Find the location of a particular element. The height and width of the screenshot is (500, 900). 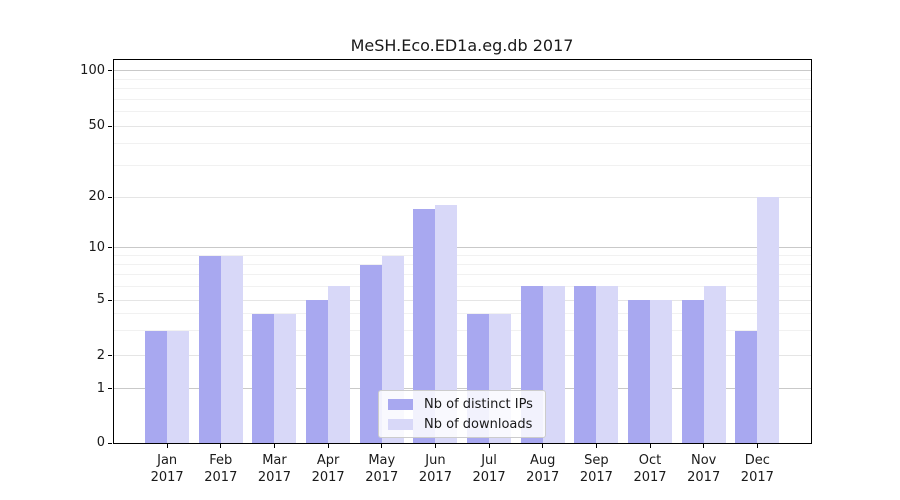

x-axis-tick-label: Oct 2017 is located at coordinates (650, 469).